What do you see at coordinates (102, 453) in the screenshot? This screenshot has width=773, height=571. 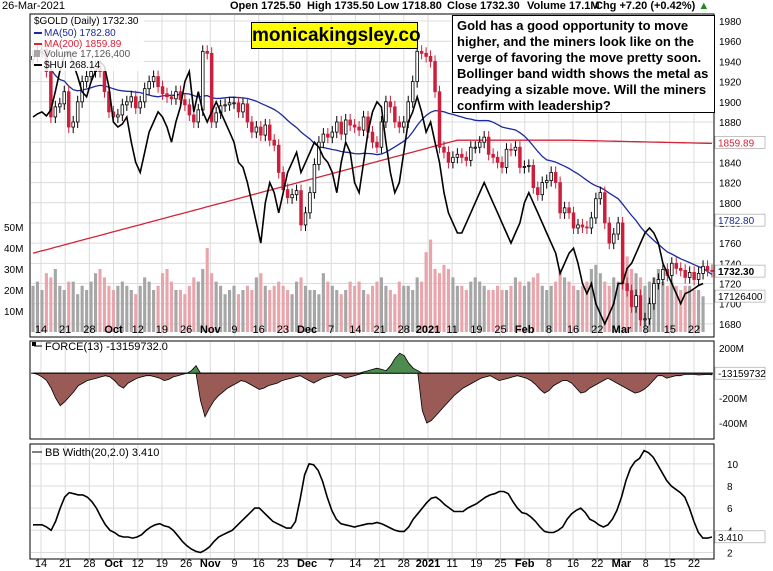 I see `bbwidth-title-text: BB Width(20,2.0) 3.410` at bounding box center [102, 453].